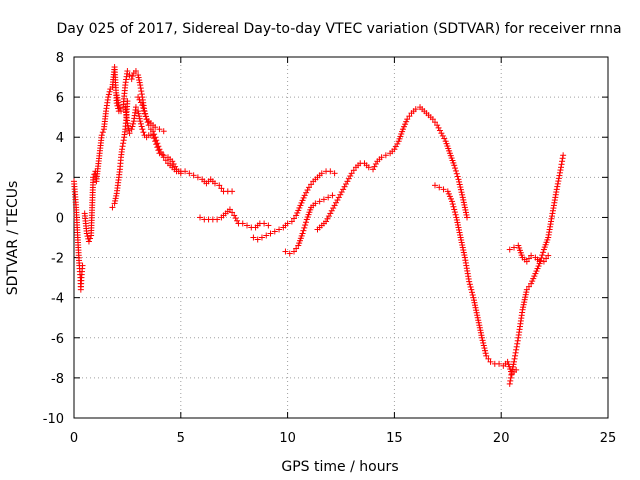 Image resolution: width=640 pixels, height=480 pixels. What do you see at coordinates (181, 438) in the screenshot?
I see `x-tick-label: 5` at bounding box center [181, 438].